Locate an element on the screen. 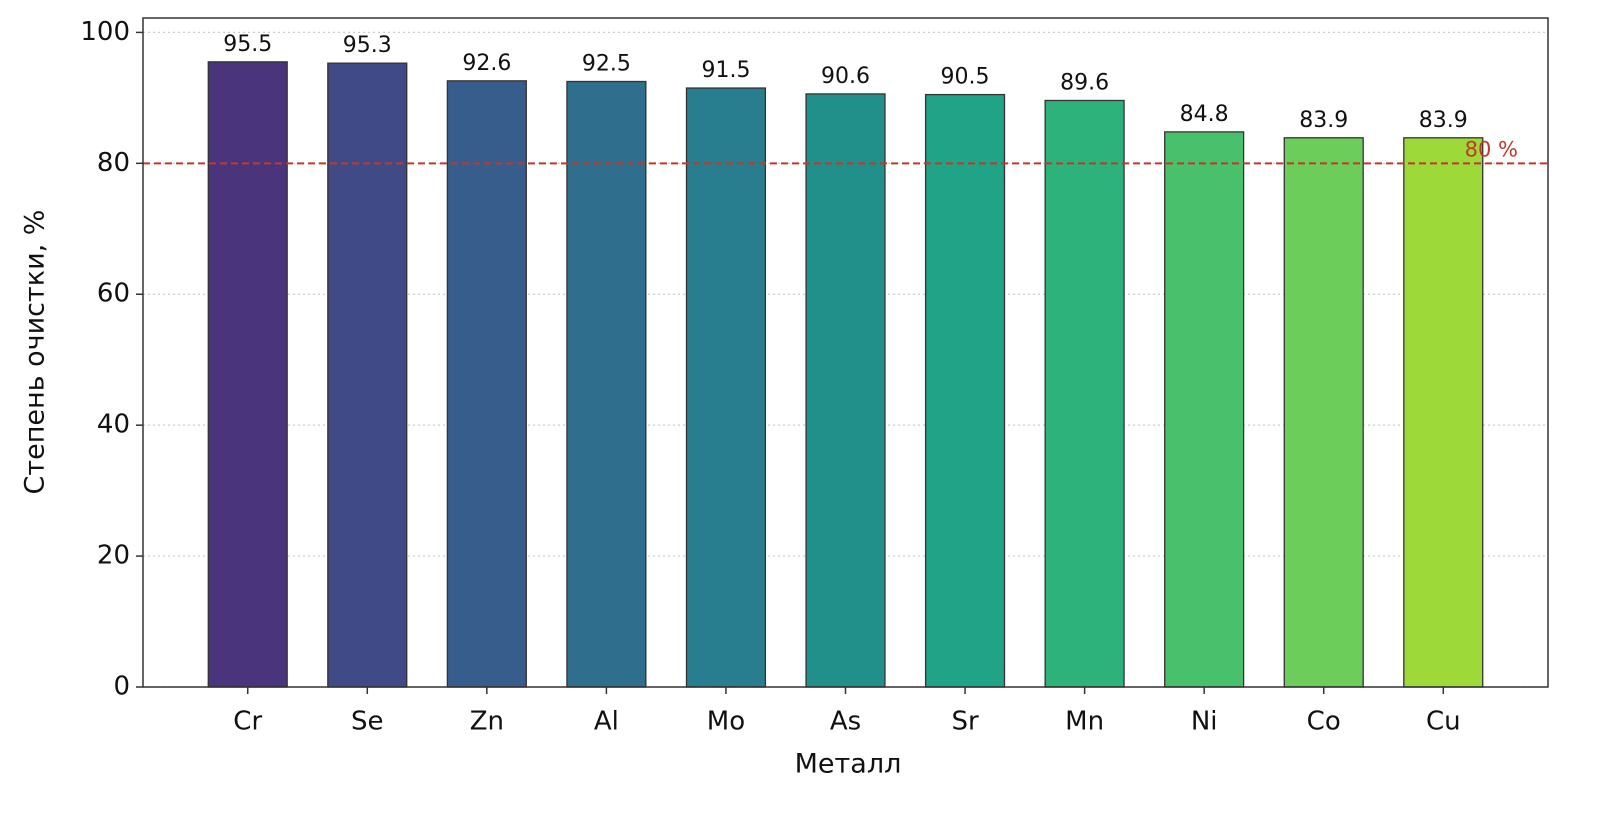 The image size is (1605, 820). value-label: 95.5 is located at coordinates (247, 44).